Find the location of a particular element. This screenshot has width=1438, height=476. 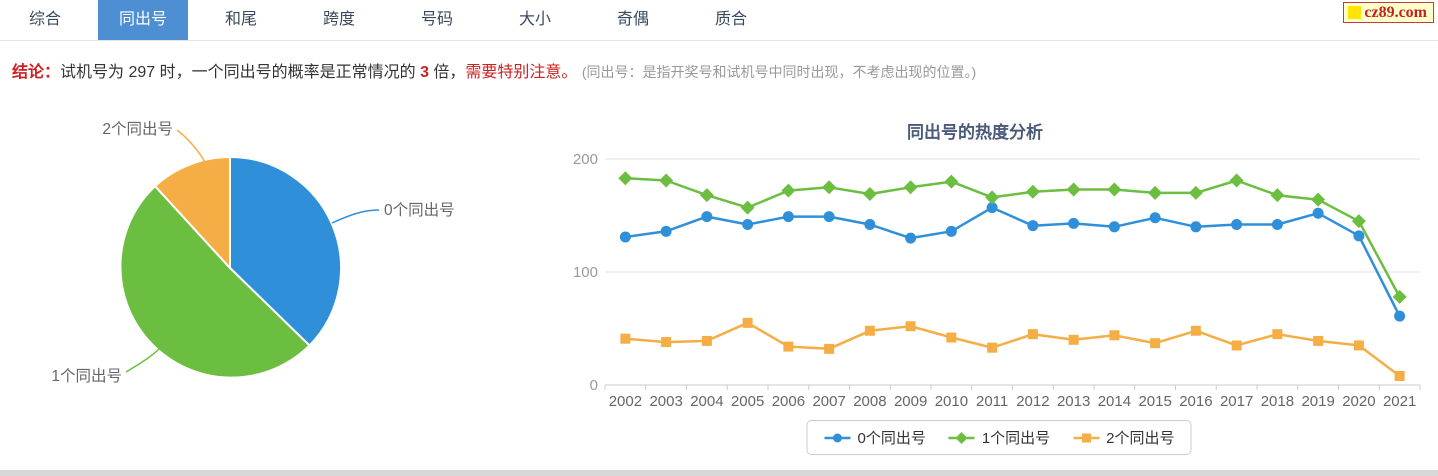

data-point-2-2006 is located at coordinates (788, 346).